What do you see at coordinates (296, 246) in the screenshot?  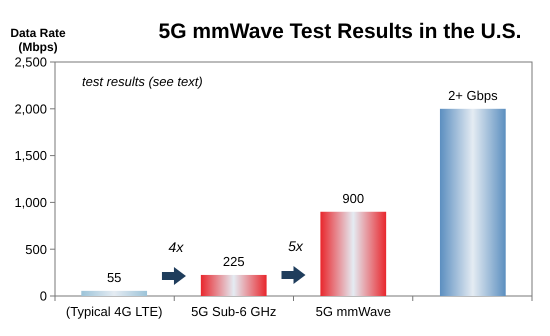 I see `annotation: 5x` at bounding box center [296, 246].